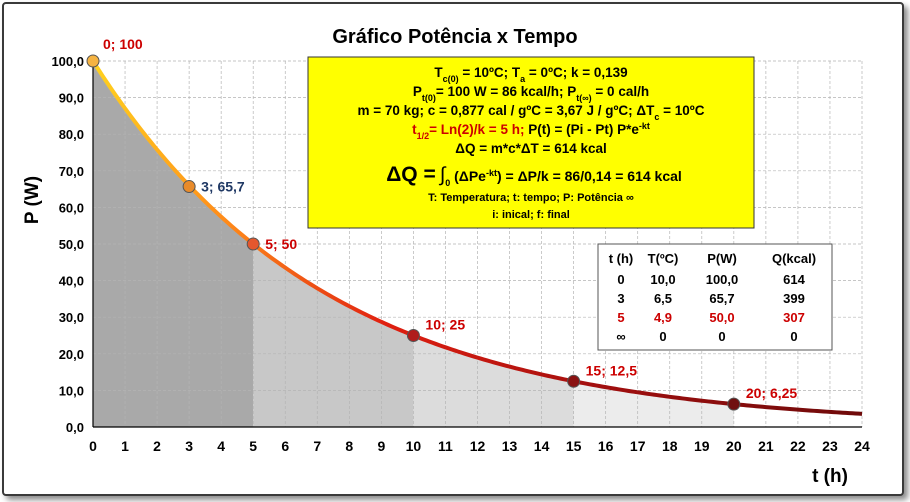 This screenshot has height=502, width=910. What do you see at coordinates (157, 446) in the screenshot?
I see `x-tick-label: 2` at bounding box center [157, 446].